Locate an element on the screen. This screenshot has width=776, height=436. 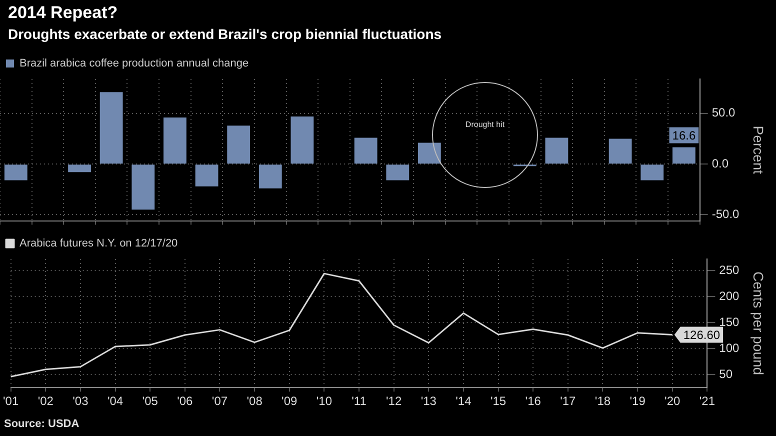
circle-outline: Drought hit is located at coordinates (485, 135).